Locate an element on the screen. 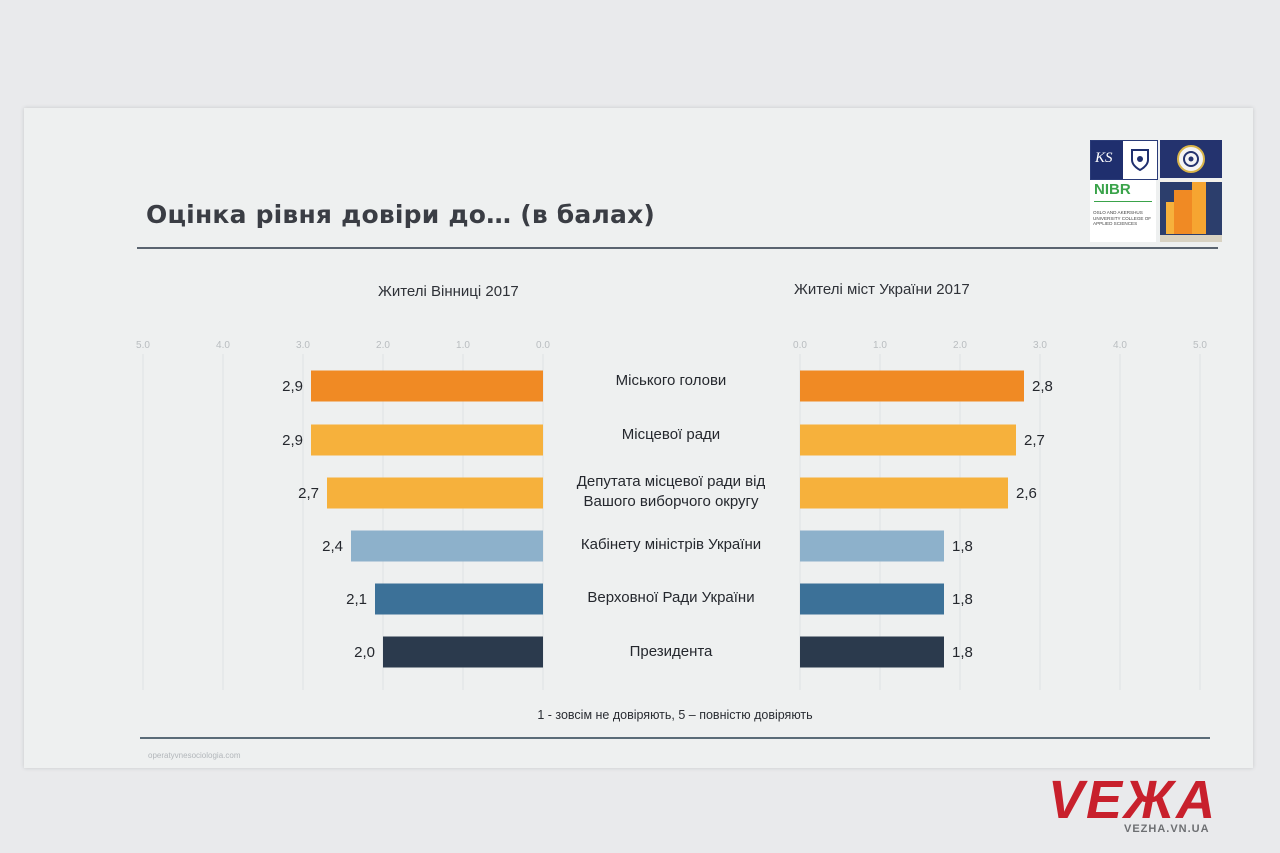 The width and height of the screenshot is (1280, 853). title-divider is located at coordinates (677, 248).